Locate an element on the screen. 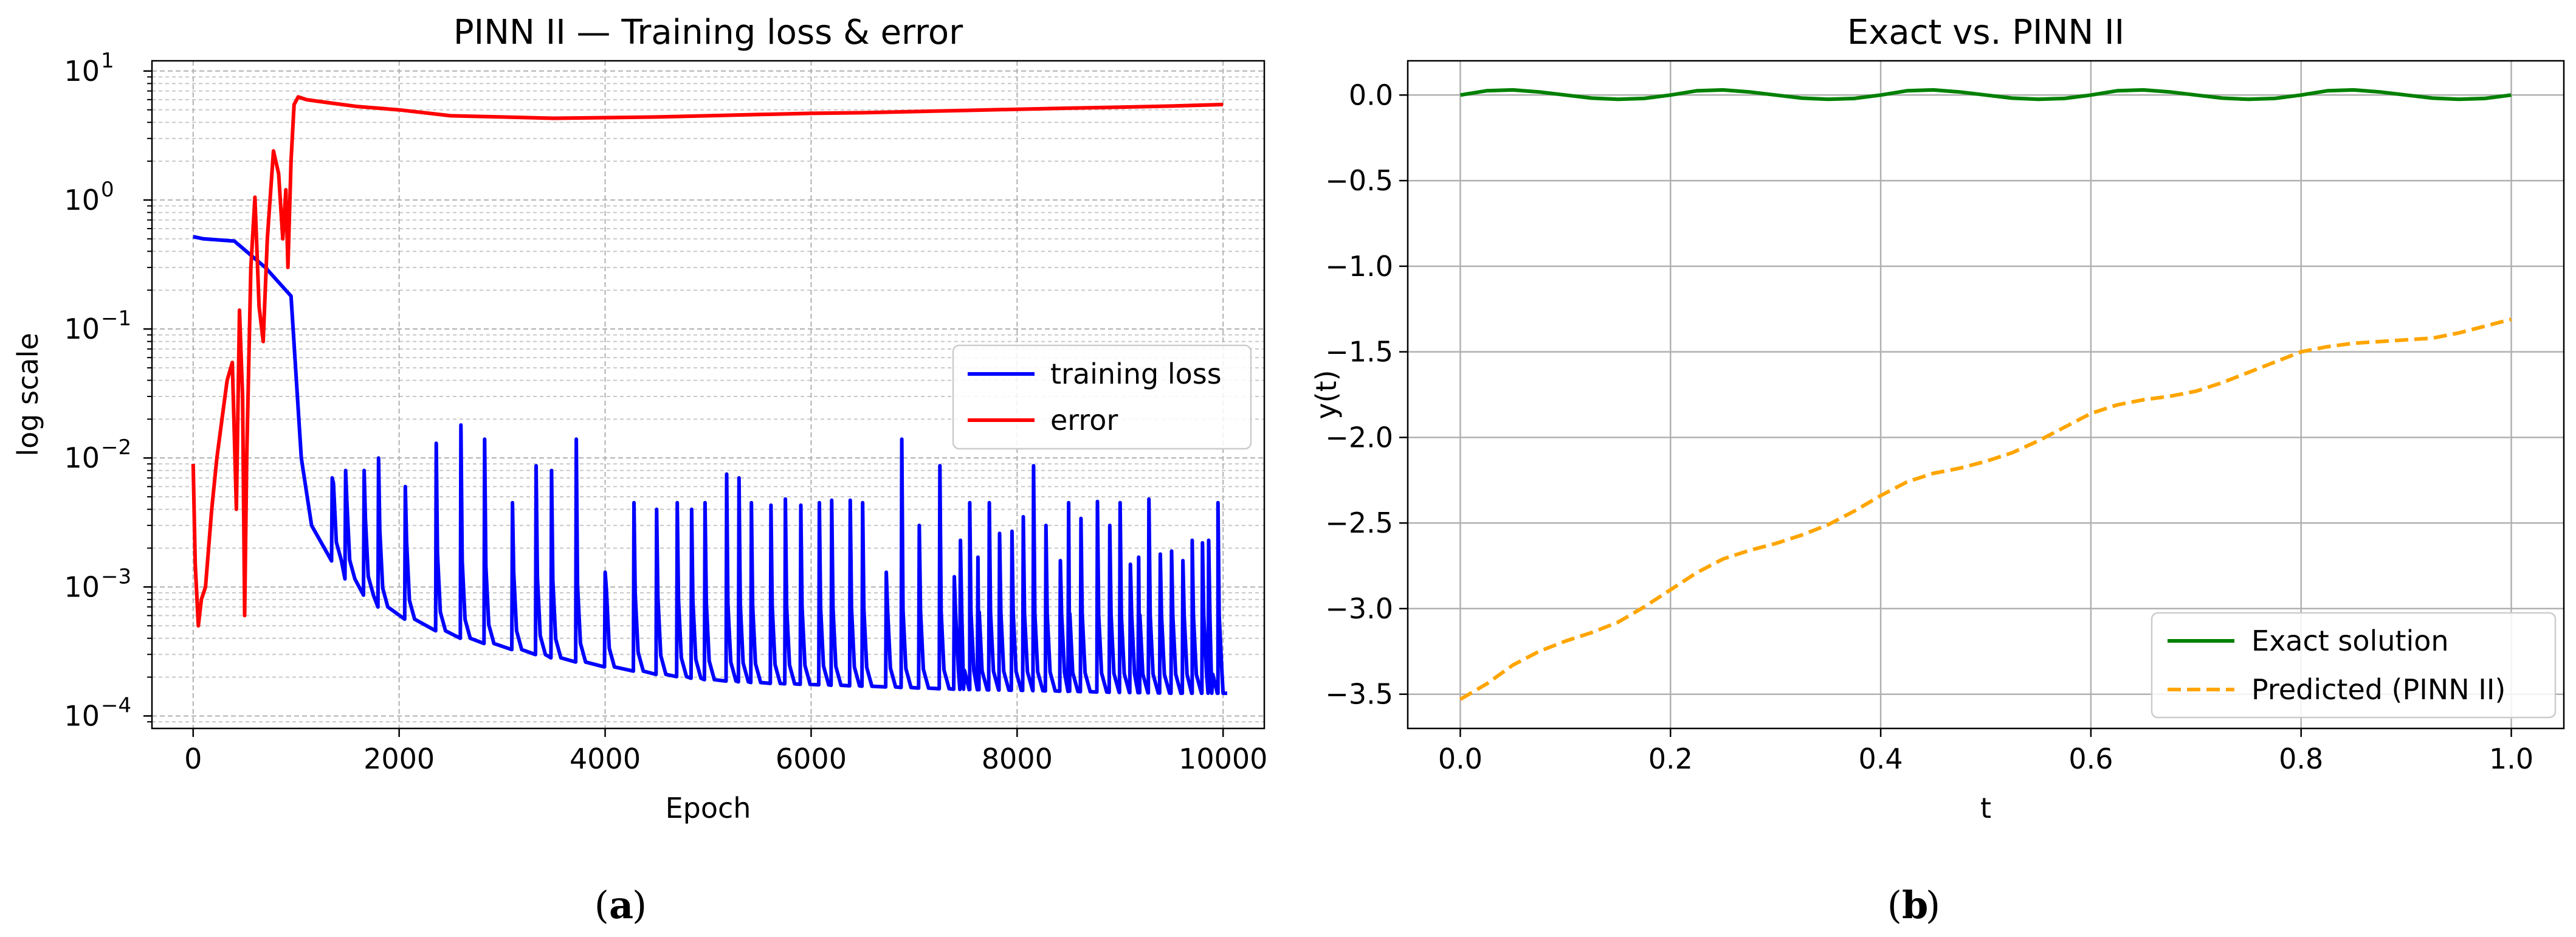 The height and width of the screenshot is (937, 2576). caption-b-open: ( is located at coordinates (1894, 905).